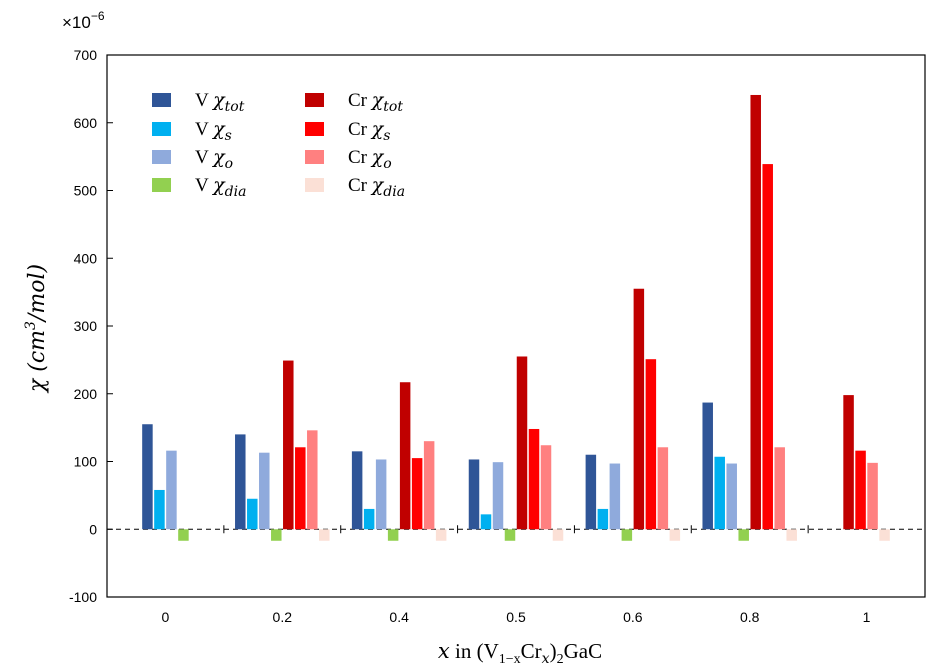 The height and width of the screenshot is (672, 946). What do you see at coordinates (633, 617) in the screenshot?
I see `x-tick-label: 0.6` at bounding box center [633, 617].